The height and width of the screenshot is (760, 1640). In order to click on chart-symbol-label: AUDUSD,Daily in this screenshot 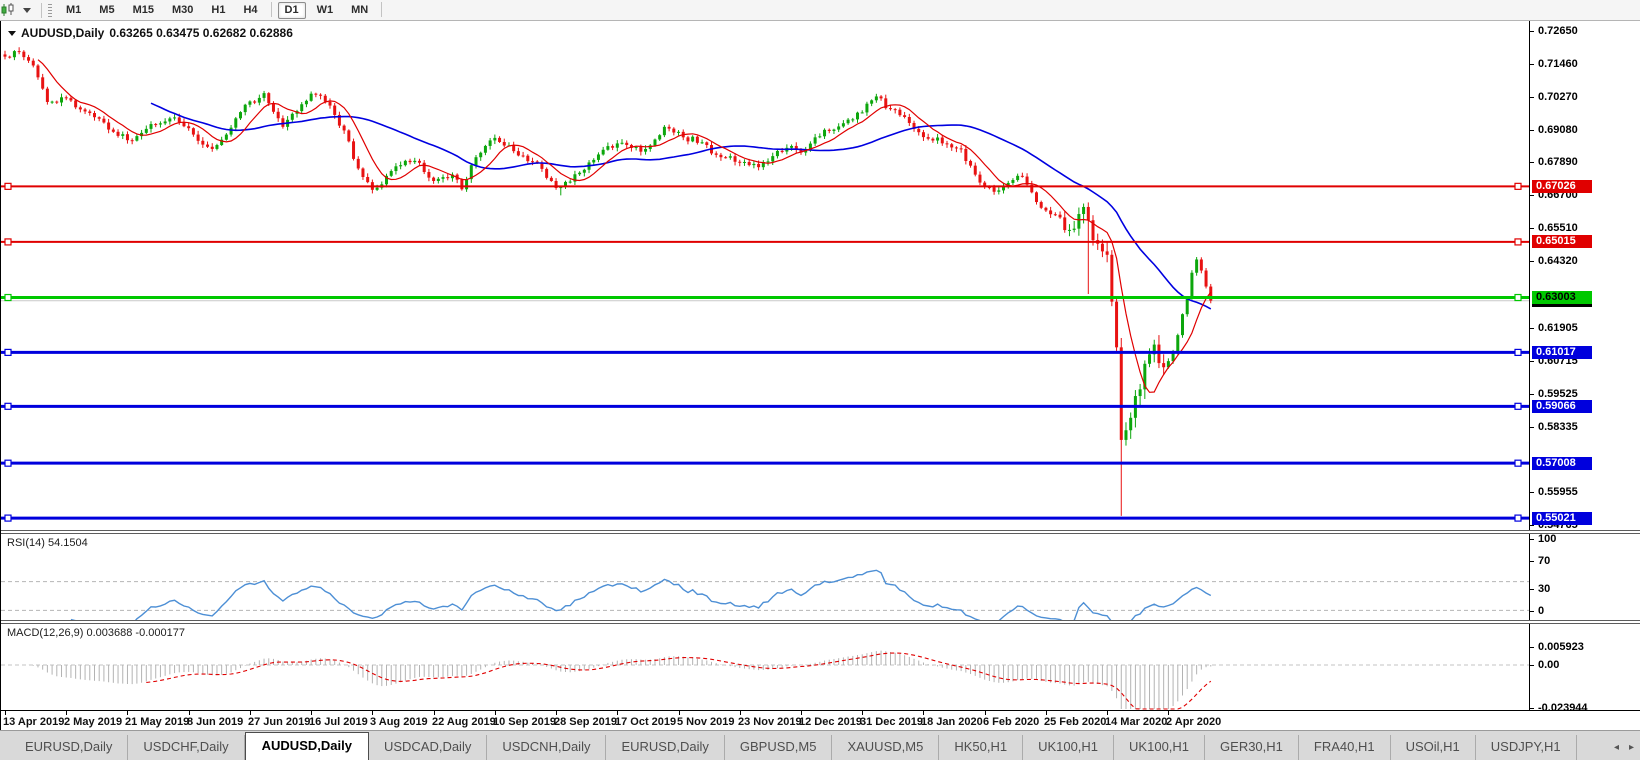, I will do `click(63, 33)`.